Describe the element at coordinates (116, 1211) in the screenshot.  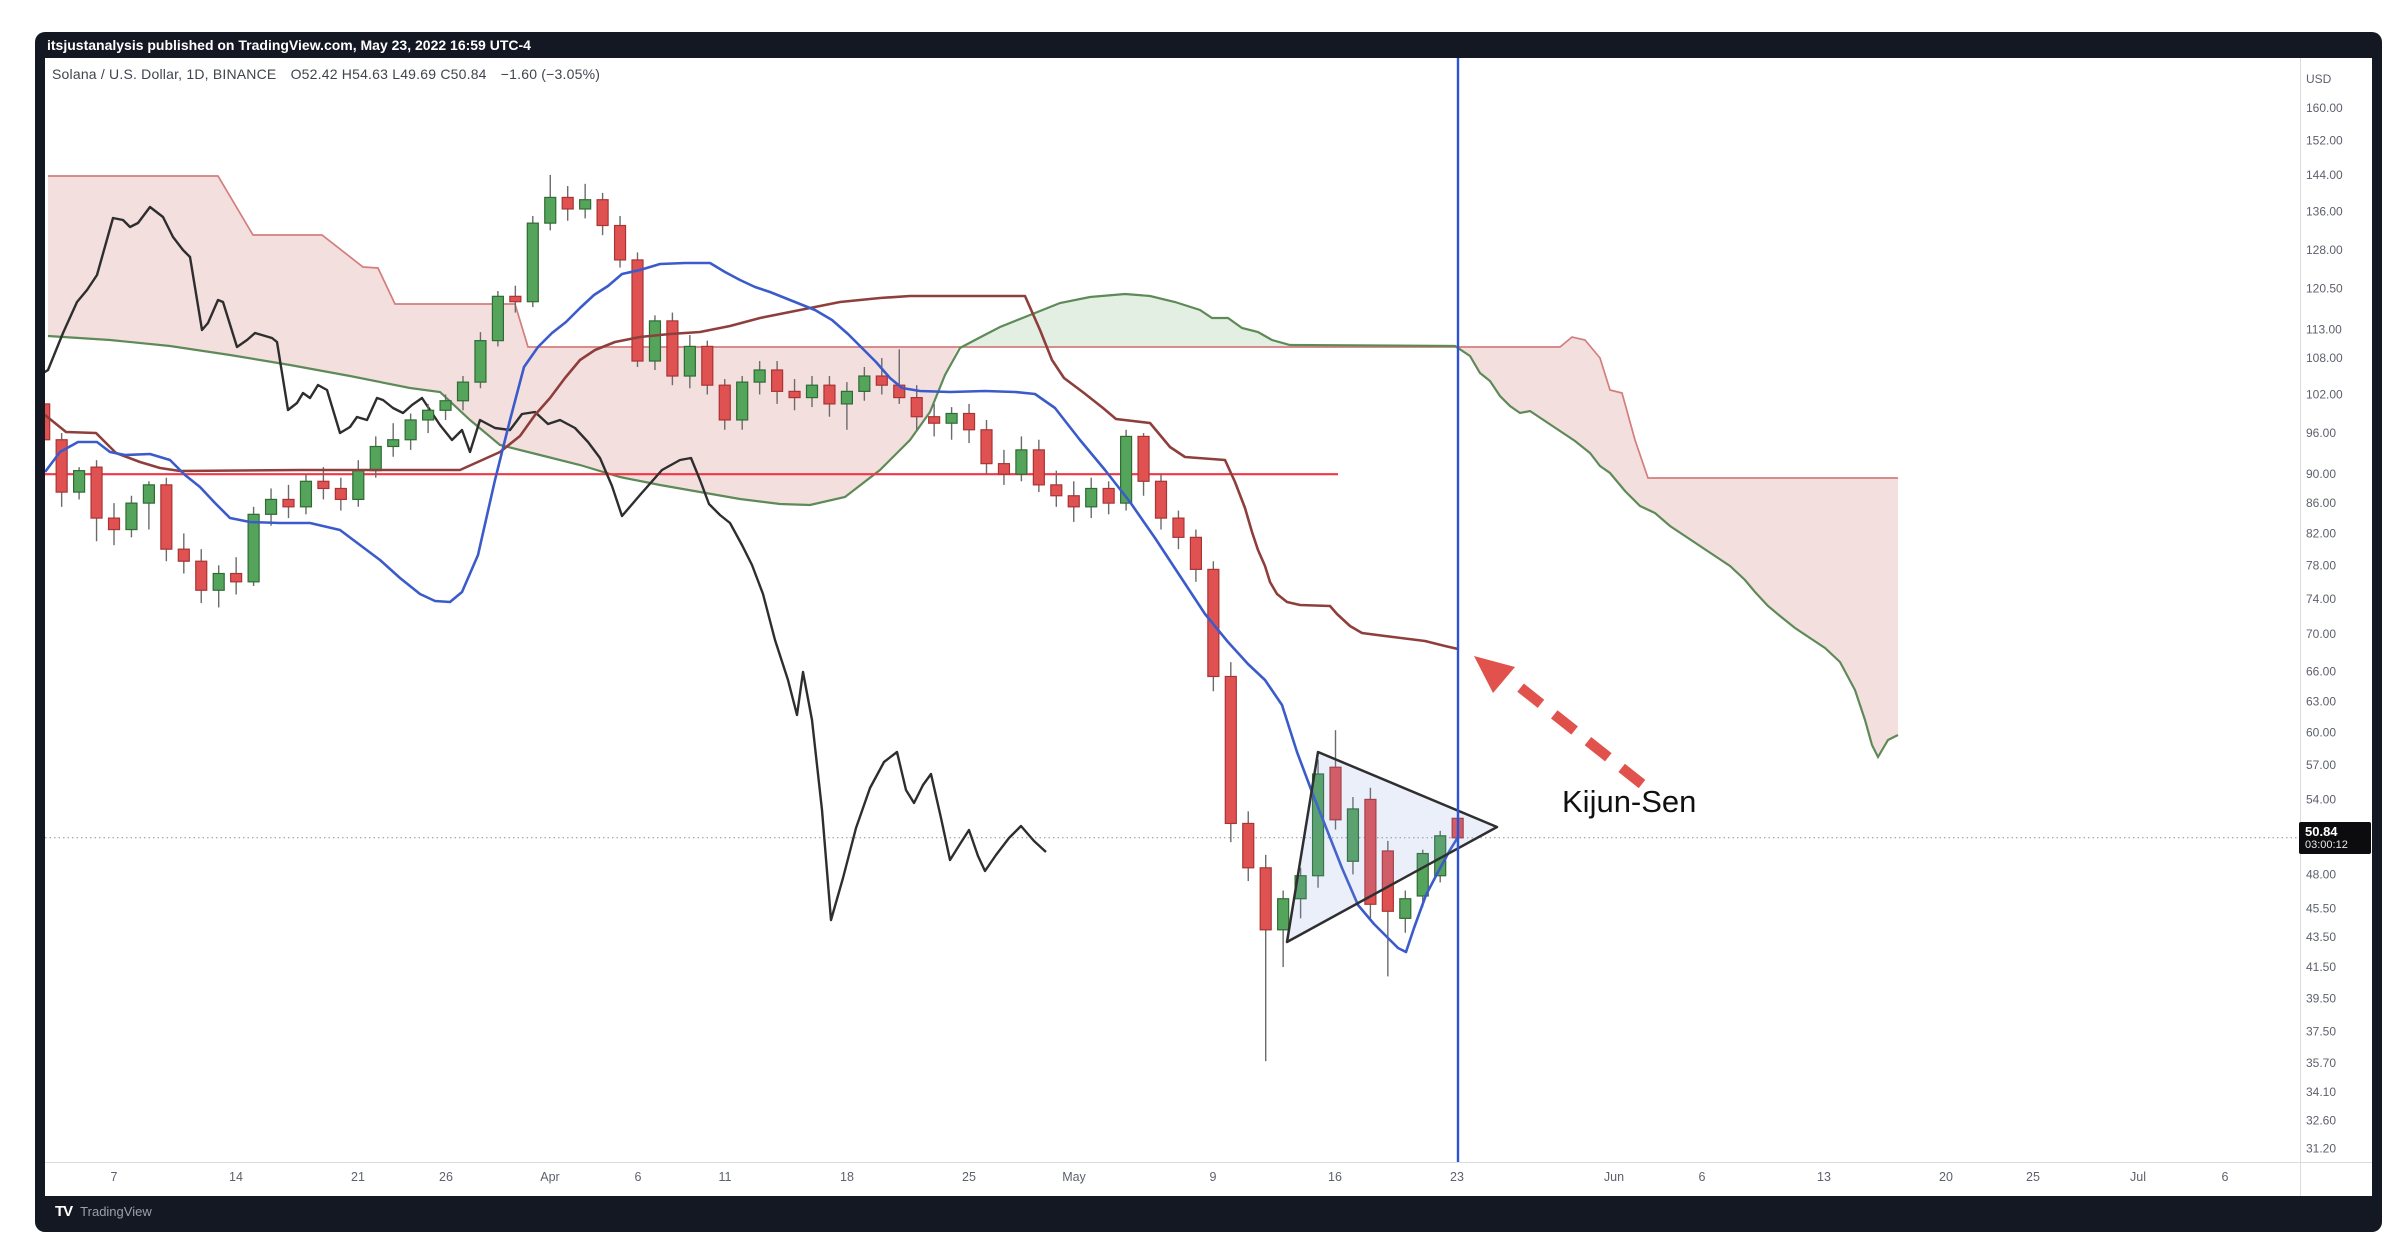
I see `tradingview-brand: TradingView` at that location.